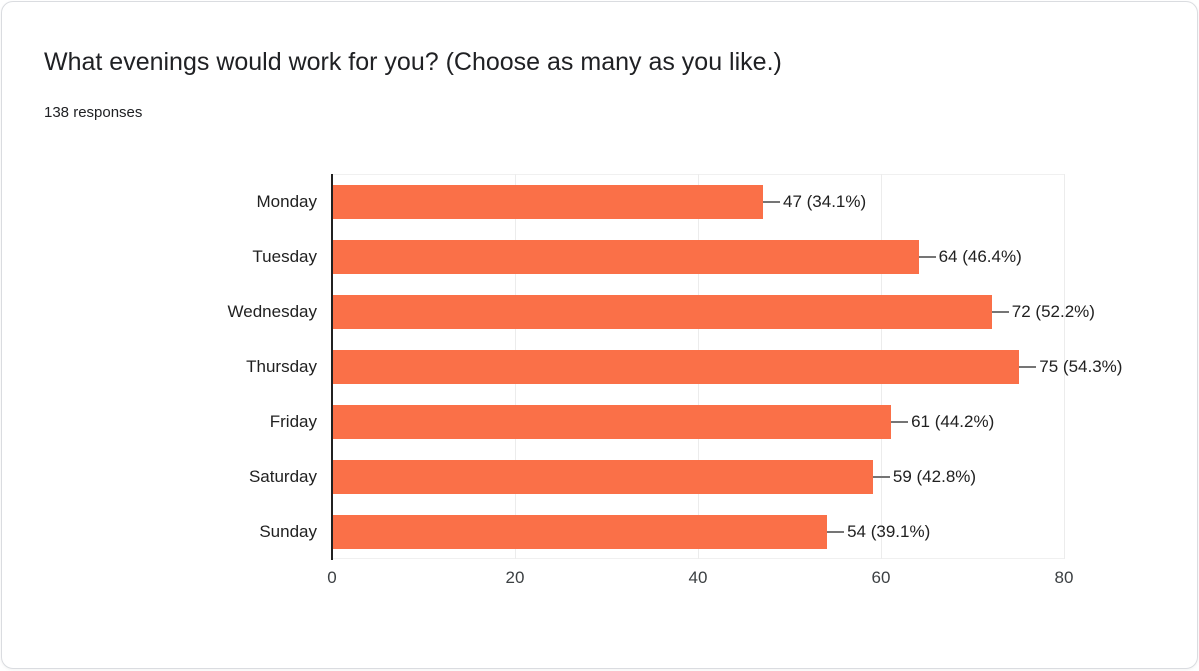 This screenshot has height=671, width=1199. I want to click on value-label-tuesday: 64 (46.4%), so click(970, 256).